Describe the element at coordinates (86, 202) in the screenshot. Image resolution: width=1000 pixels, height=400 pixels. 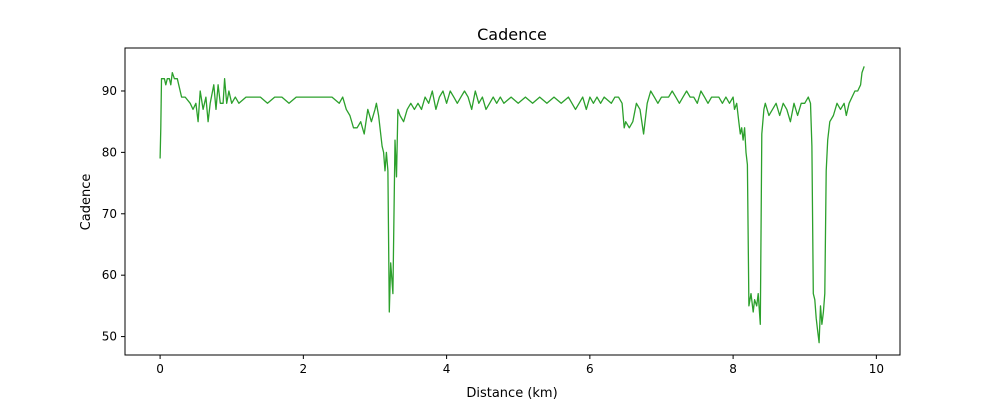
I see `y-axis-label: Cadence` at that location.